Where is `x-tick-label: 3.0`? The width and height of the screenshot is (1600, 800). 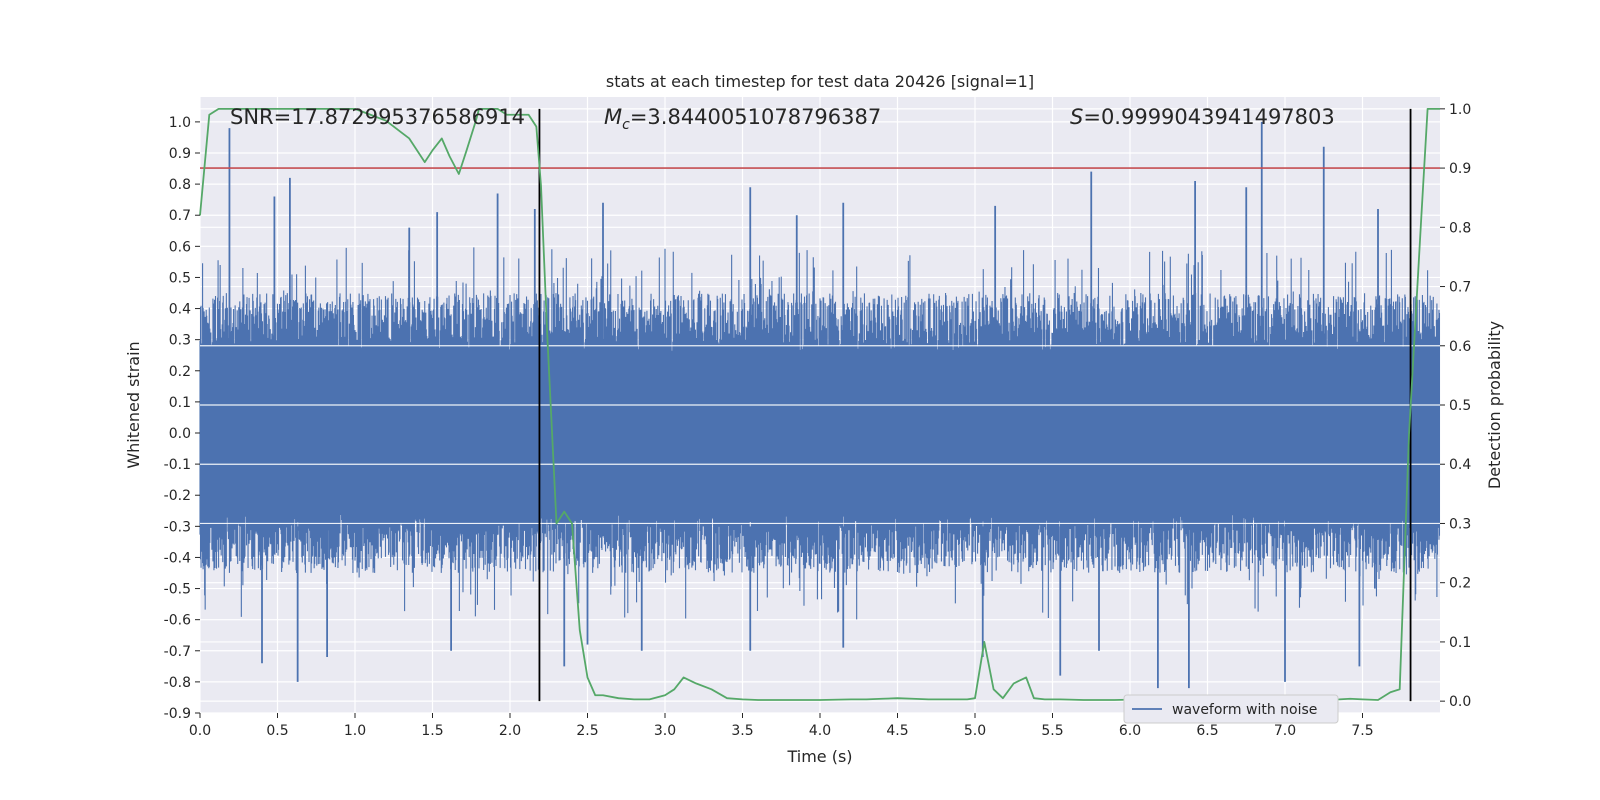
x-tick-label: 3.0 is located at coordinates (665, 731).